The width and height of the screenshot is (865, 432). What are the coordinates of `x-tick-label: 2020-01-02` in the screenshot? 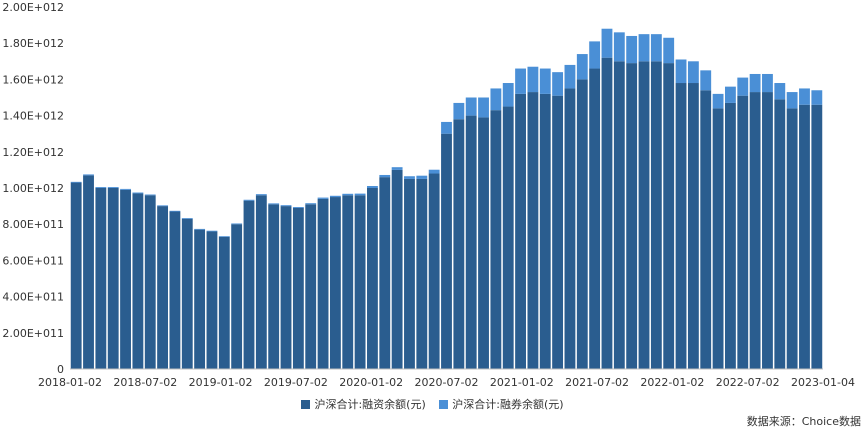 It's located at (371, 382).